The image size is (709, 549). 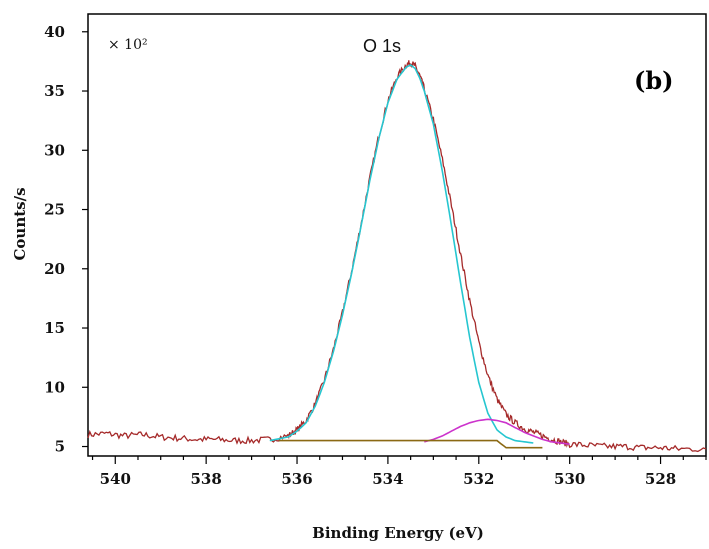 I want to click on x-axis: 540 538 536 534 532 530 528, so click(x=399, y=472).